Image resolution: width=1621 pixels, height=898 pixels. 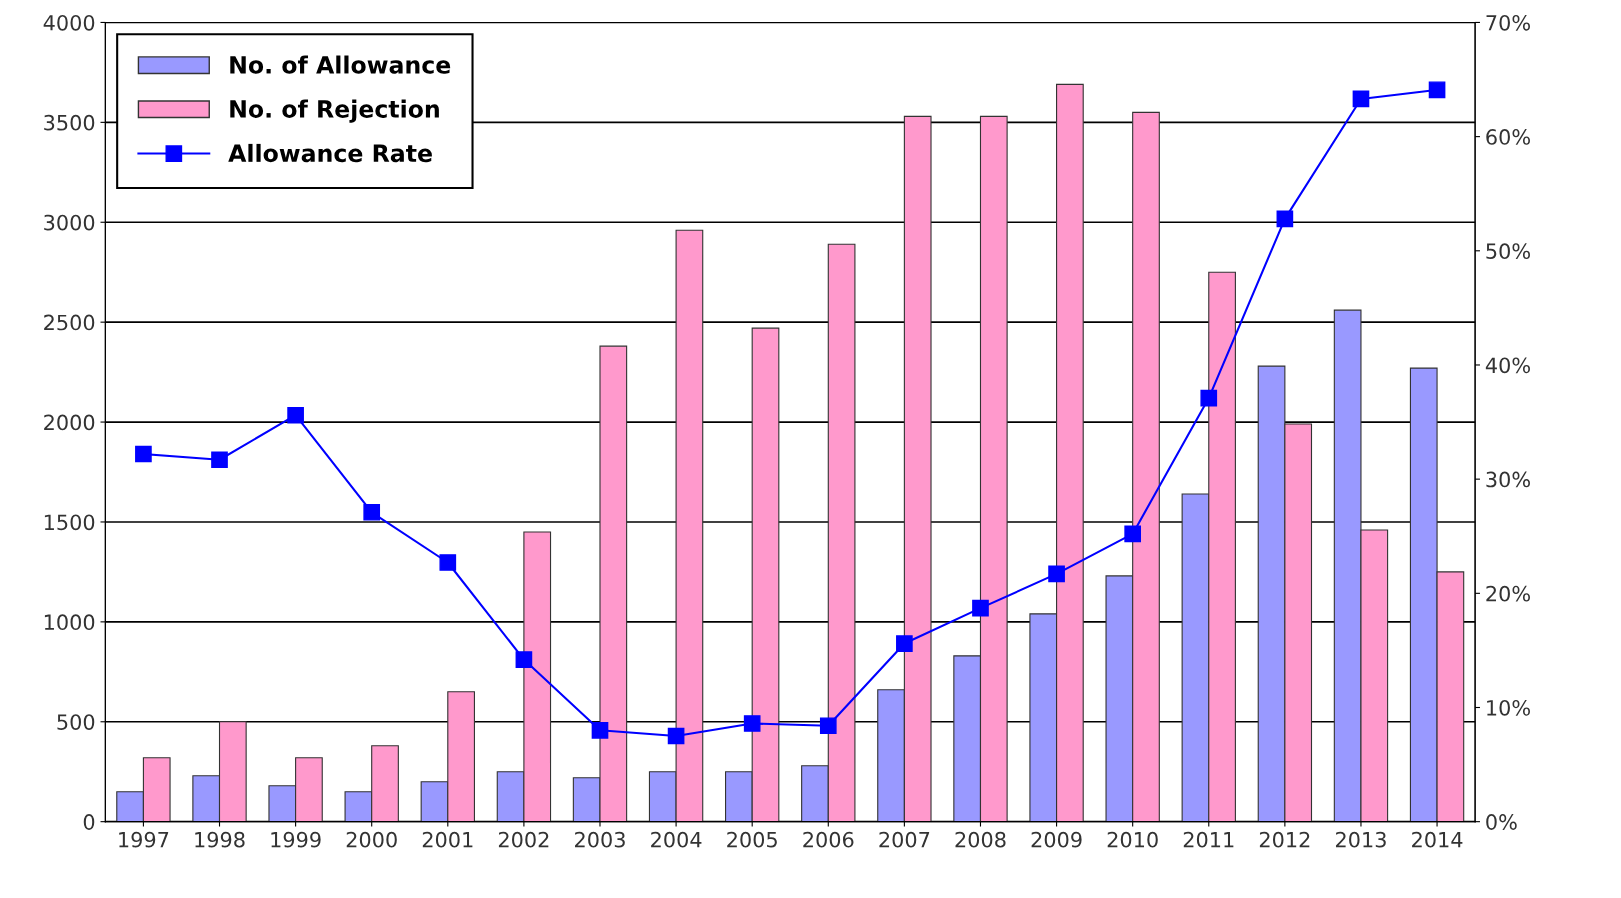 I want to click on x-tick-label: 1997, so click(x=144, y=839).